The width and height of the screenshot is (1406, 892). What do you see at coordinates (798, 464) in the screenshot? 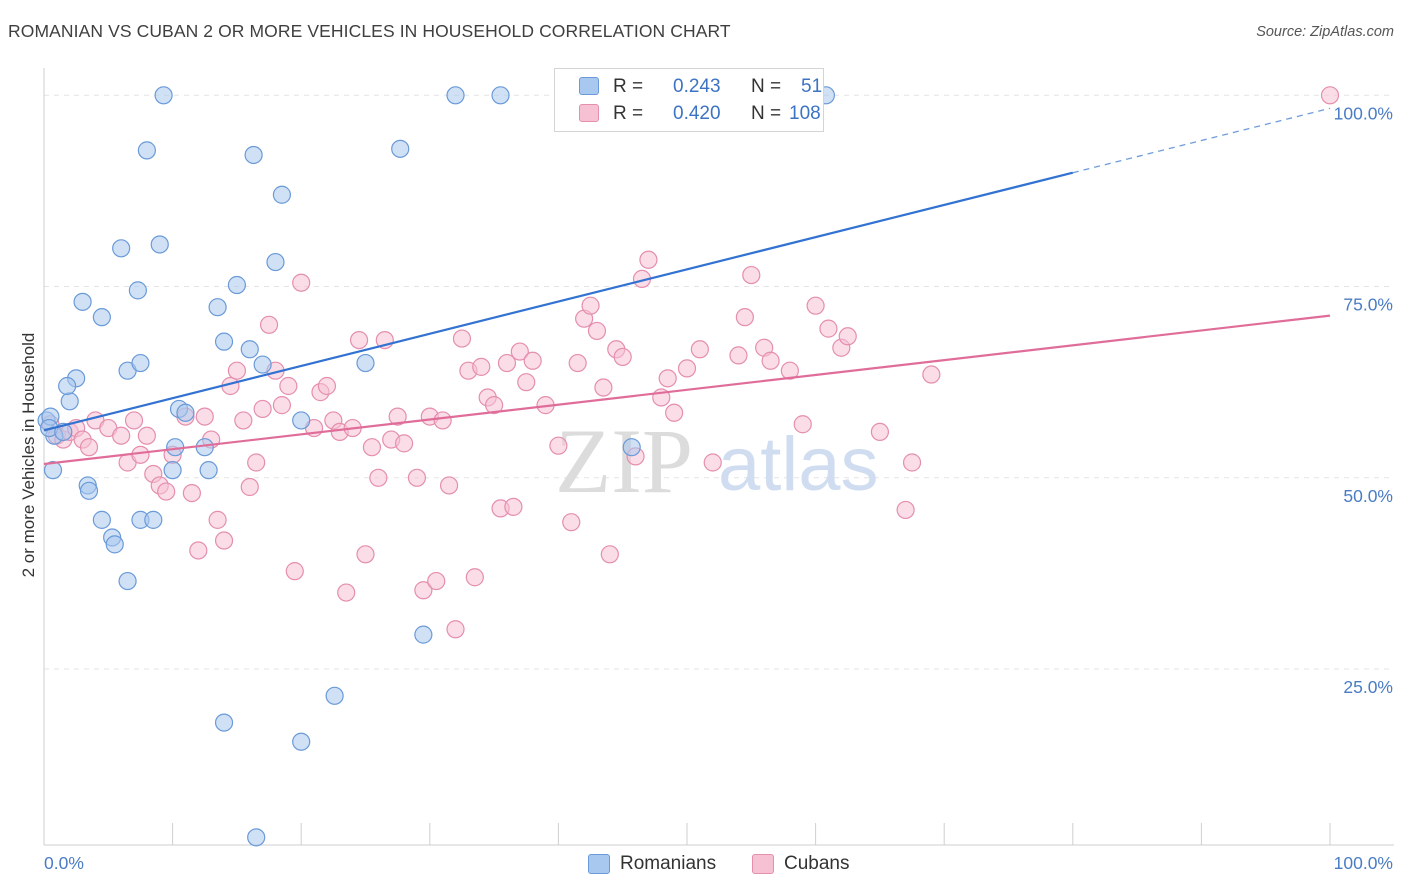
I see `watermark-atlas: atlas` at bounding box center [798, 464].